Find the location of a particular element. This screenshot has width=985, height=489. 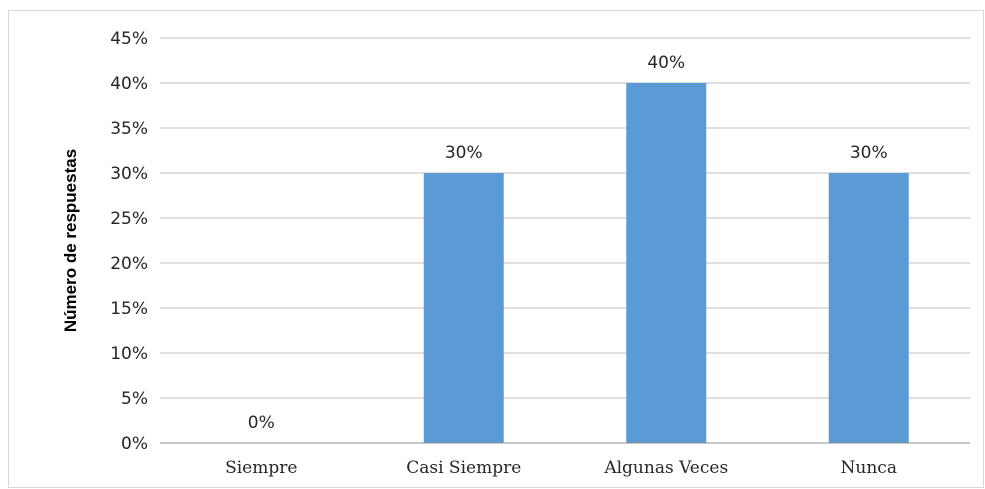

data-label: 0% is located at coordinates (261, 423).